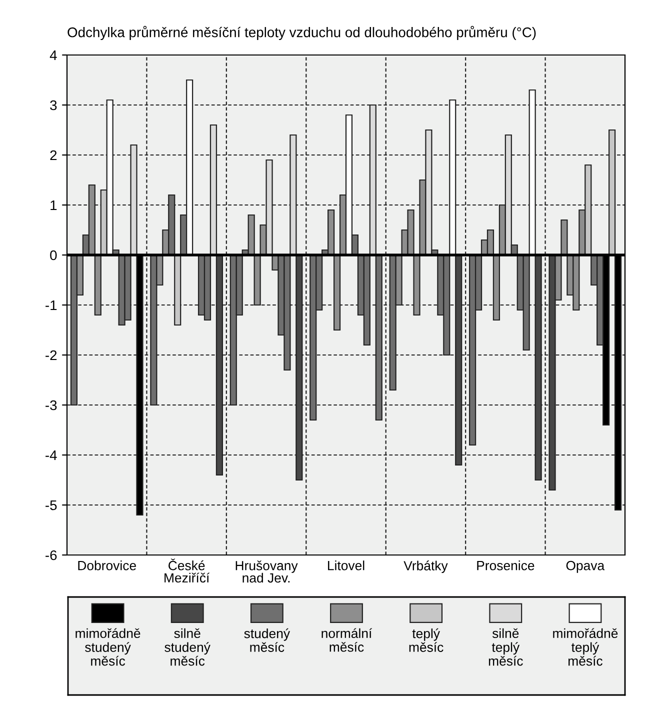 The height and width of the screenshot is (708, 654). What do you see at coordinates (426, 567) in the screenshot?
I see `x-tick-label: Vrbátky` at bounding box center [426, 567].